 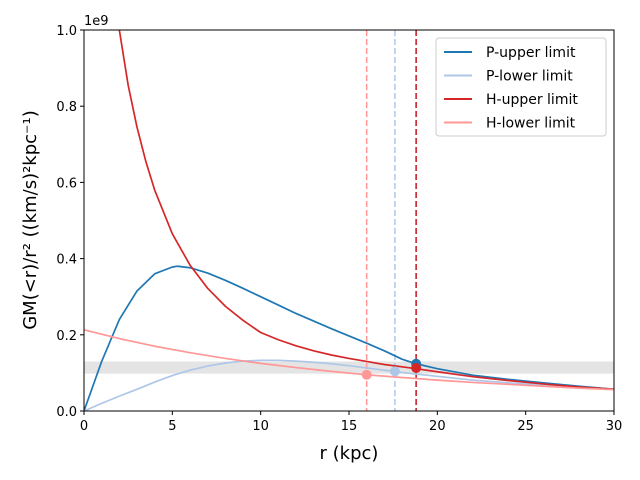 What do you see at coordinates (66, 31) in the screenshot?
I see `y-tick-label: 1.0` at bounding box center [66, 31].